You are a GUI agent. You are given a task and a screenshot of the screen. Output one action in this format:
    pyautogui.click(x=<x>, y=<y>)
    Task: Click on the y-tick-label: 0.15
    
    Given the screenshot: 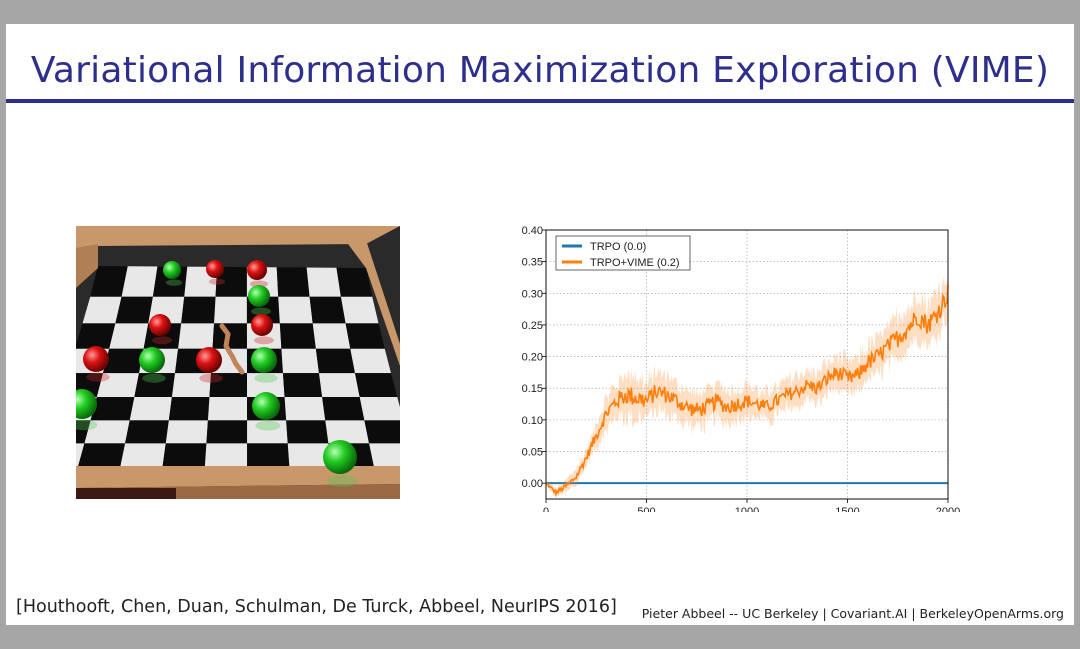 What is the action you would take?
    pyautogui.click(x=532, y=389)
    